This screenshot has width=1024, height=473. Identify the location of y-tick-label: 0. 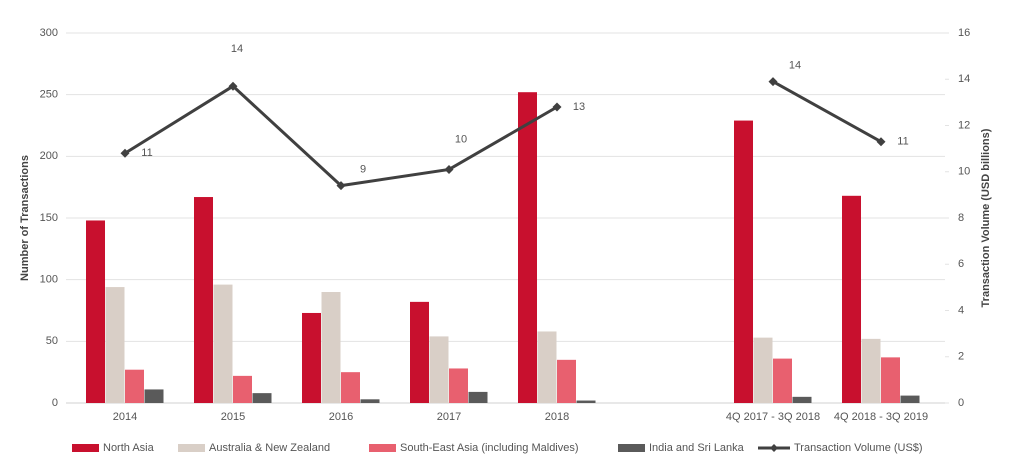
(55, 403).